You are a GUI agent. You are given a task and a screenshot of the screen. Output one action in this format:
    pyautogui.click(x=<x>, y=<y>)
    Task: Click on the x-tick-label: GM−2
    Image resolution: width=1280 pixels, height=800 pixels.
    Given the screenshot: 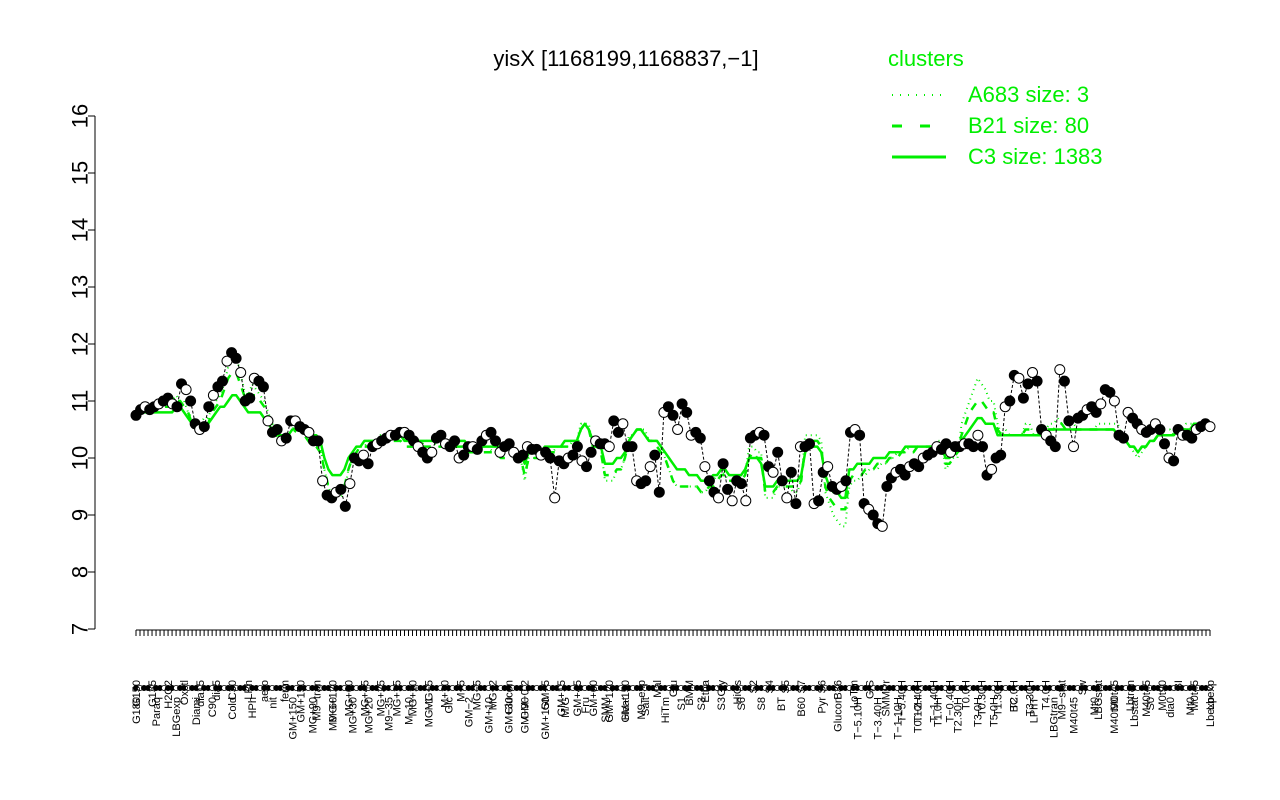 What is the action you would take?
    pyautogui.click(x=470, y=712)
    